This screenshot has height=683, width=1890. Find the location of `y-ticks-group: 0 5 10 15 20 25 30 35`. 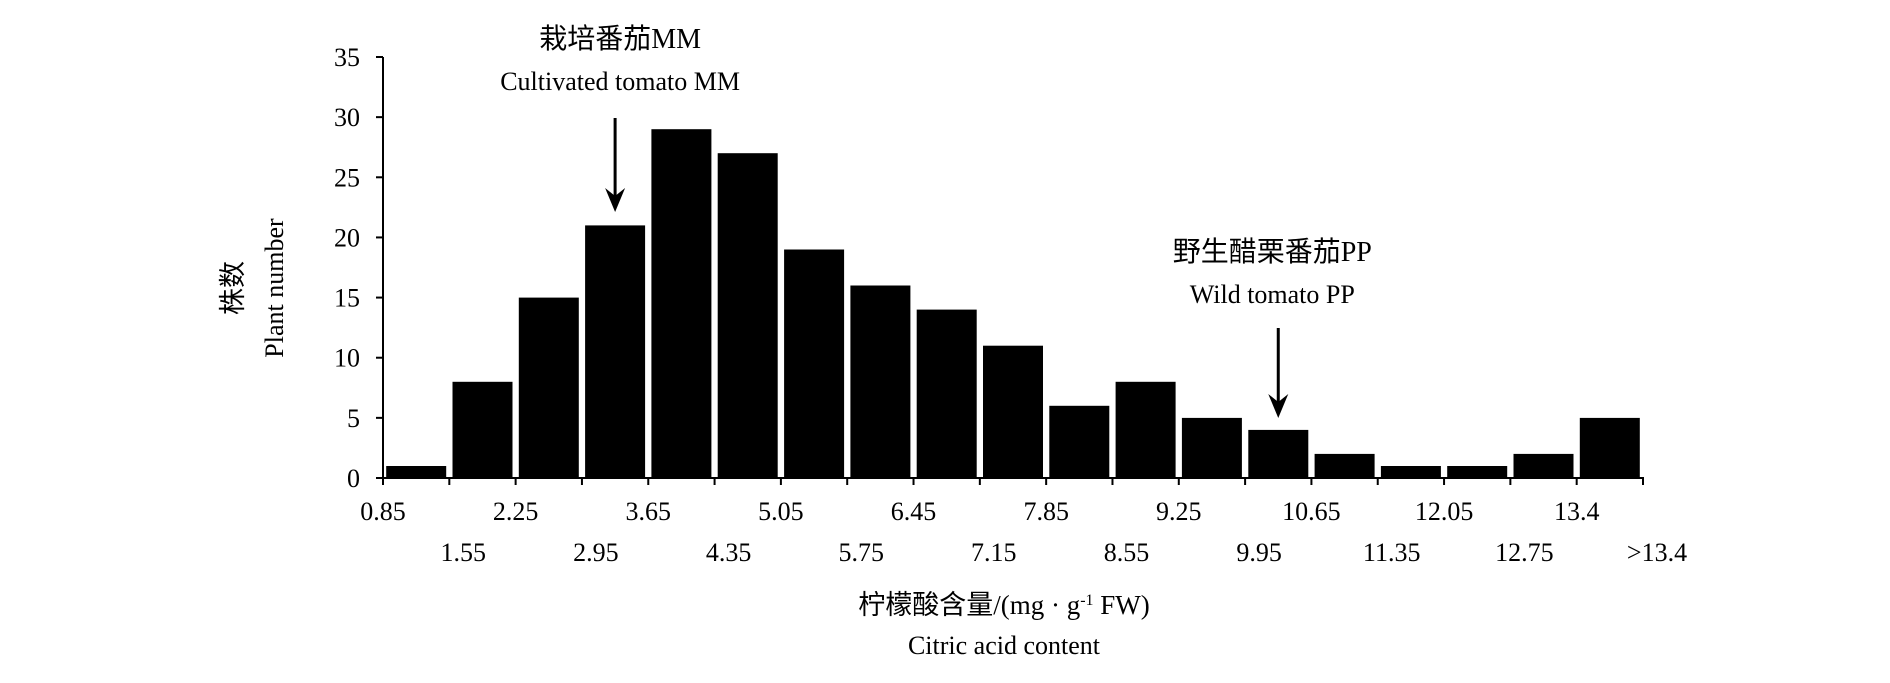

y-ticks-group: 0 5 10 15 20 25 30 35 is located at coordinates (358, 268).